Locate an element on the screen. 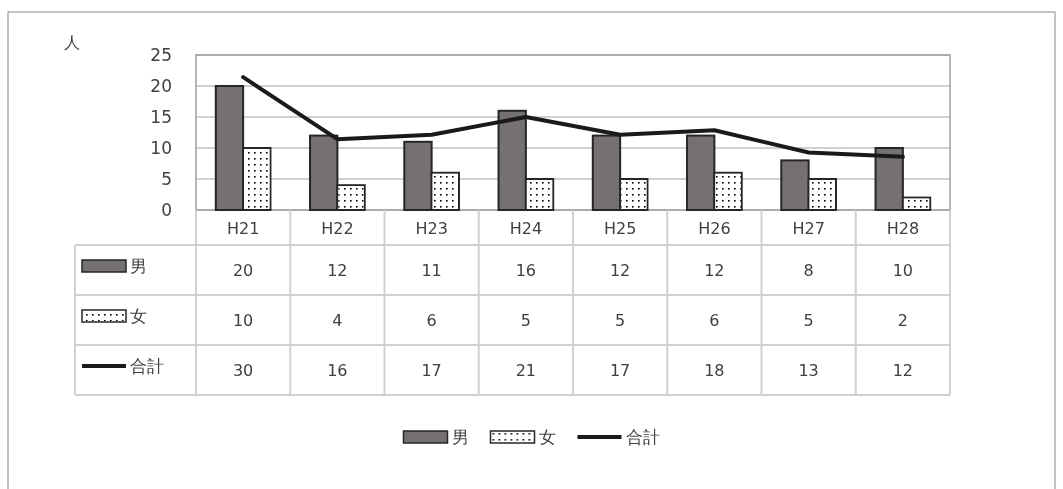  data-label: 8 is located at coordinates (808, 270).